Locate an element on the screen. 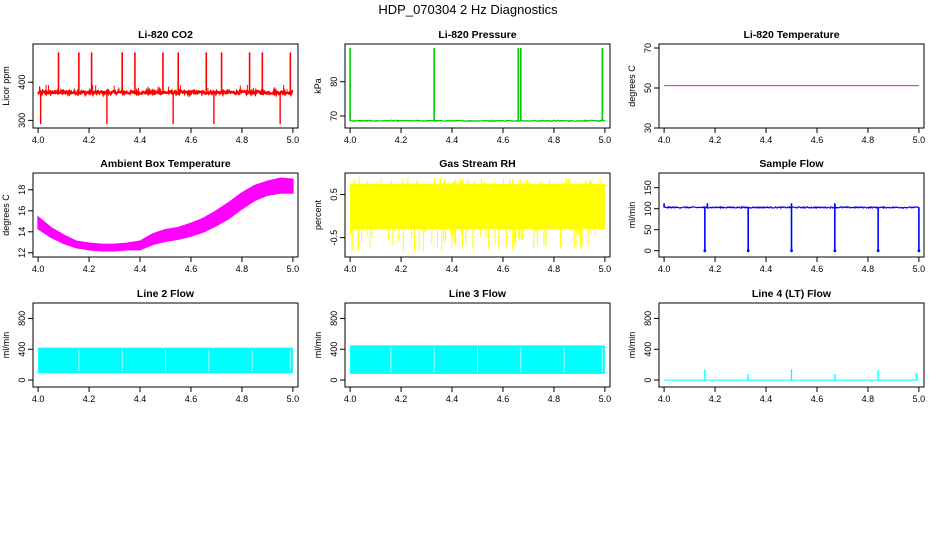  y-tick-label: 100 is located at coordinates (648, 208).